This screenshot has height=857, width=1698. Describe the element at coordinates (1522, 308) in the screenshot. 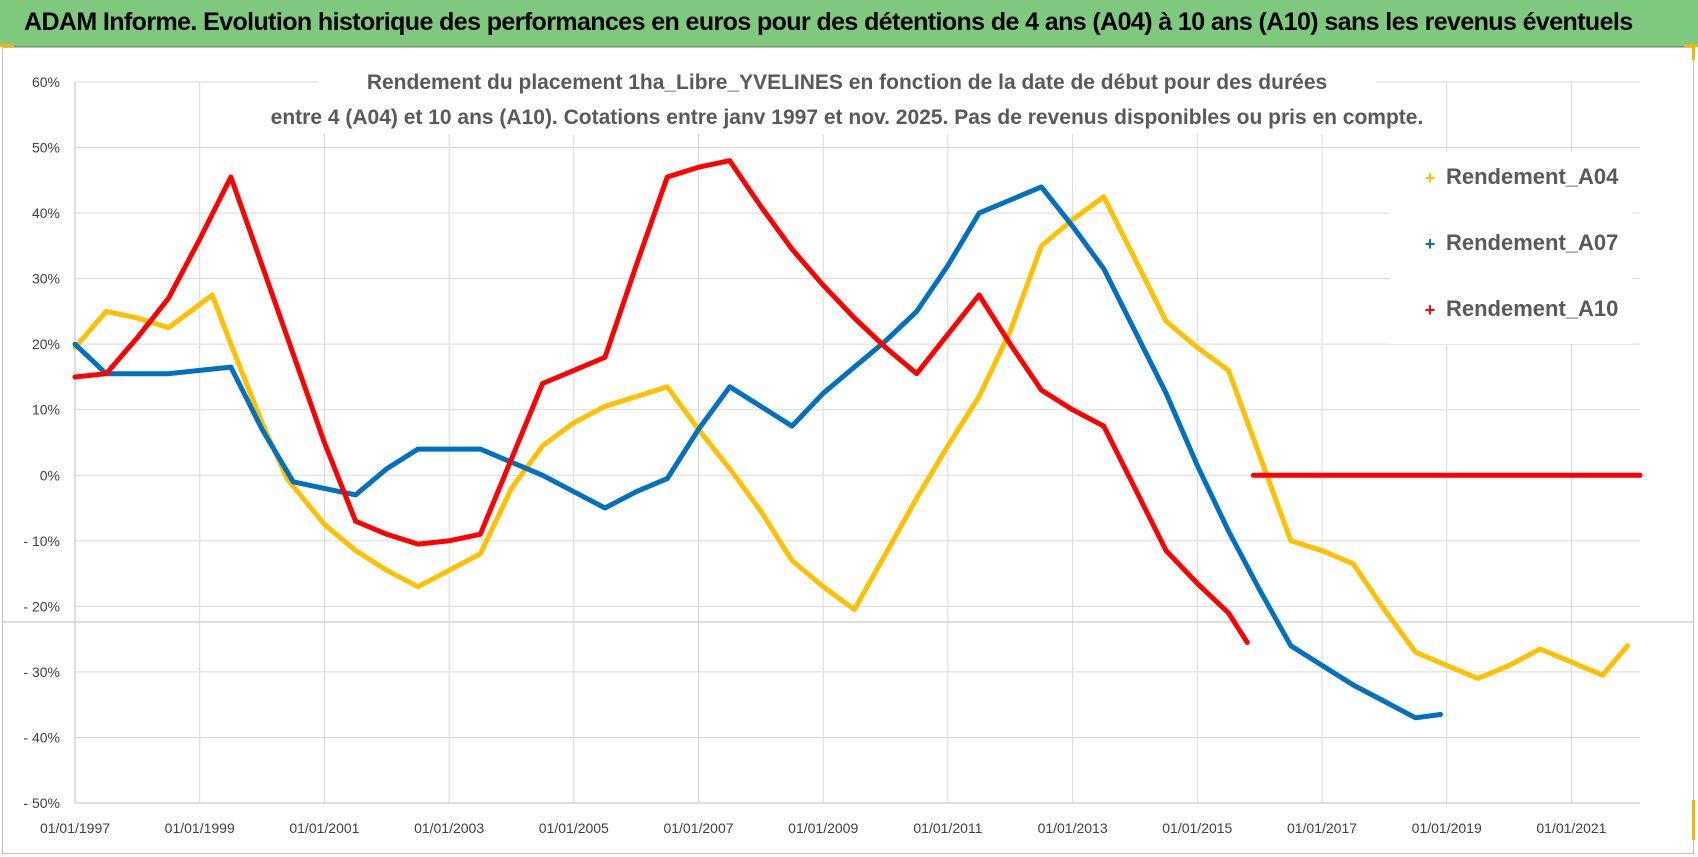

I see `legend-item: + Rendement_A10` at that location.